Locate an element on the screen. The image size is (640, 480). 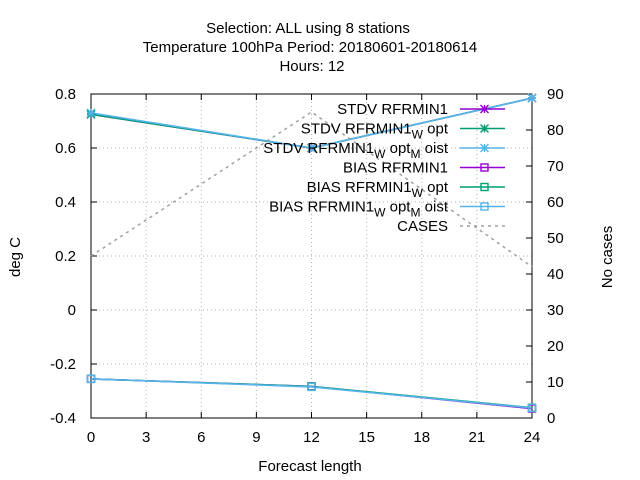
title-line-1: Selection: ALL using 8 stations is located at coordinates (308, 28).